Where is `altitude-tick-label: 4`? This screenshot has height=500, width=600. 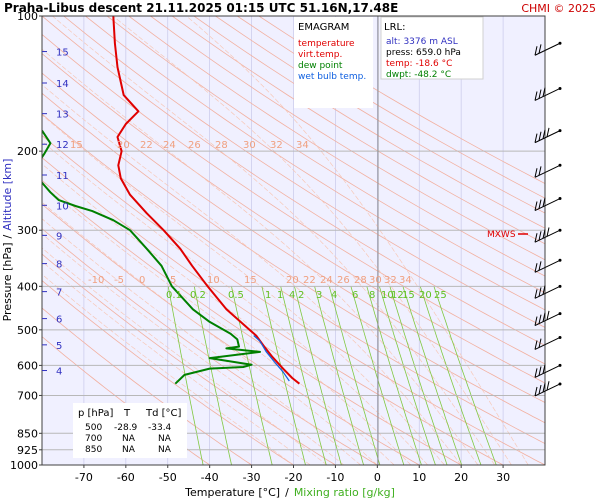
altitude-tick-label: 4 is located at coordinates (59, 372).